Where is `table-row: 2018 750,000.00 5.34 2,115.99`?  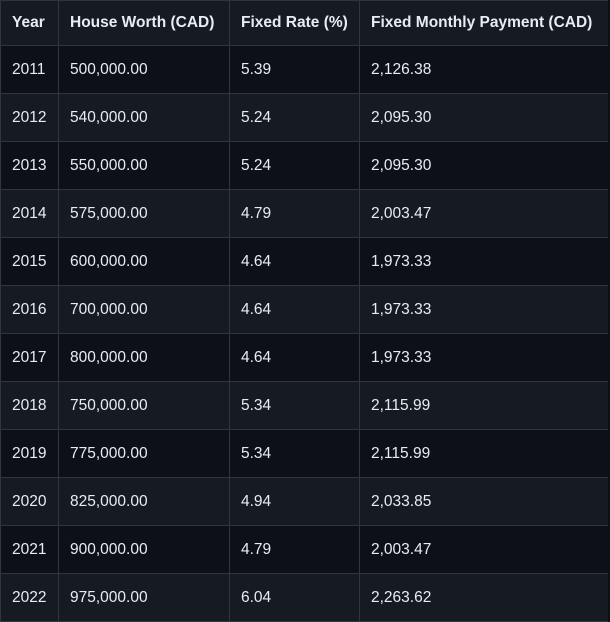 table-row: 2018 750,000.00 5.34 2,115.99 is located at coordinates (304, 405).